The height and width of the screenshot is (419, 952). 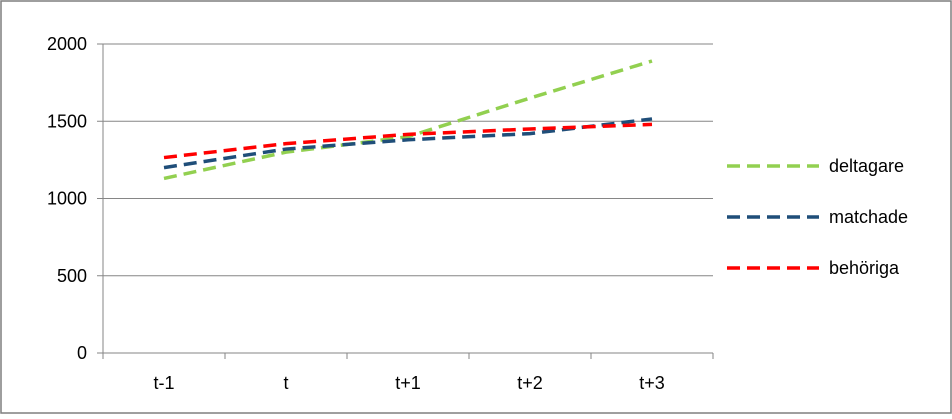 I want to click on y-tick-label: 0, so click(x=82, y=353).